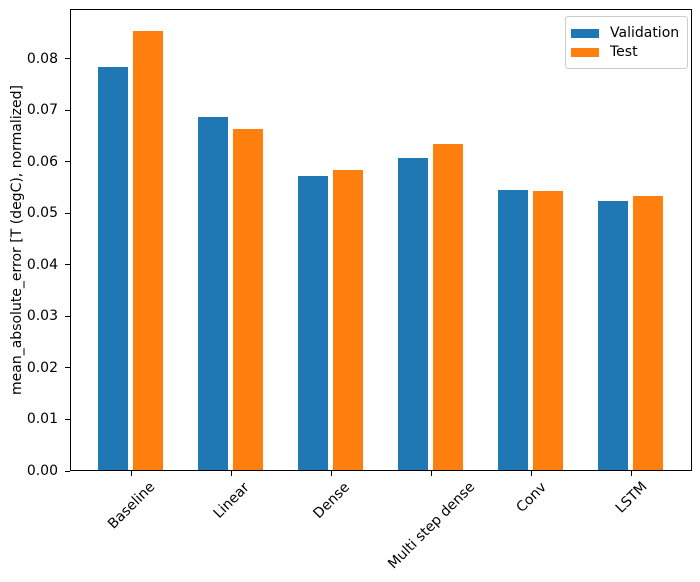 This screenshot has height=582, width=700. Describe the element at coordinates (531, 497) in the screenshot. I see `x-tick-label-conv: Conv` at that location.